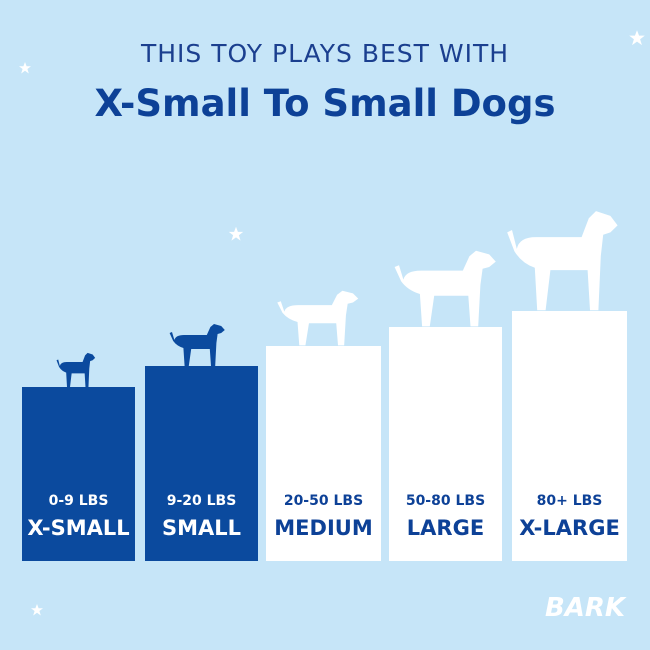 The width and height of the screenshot is (650, 650). Describe the element at coordinates (323, 528) in the screenshot. I see `size-label: MEDIUM` at that location.